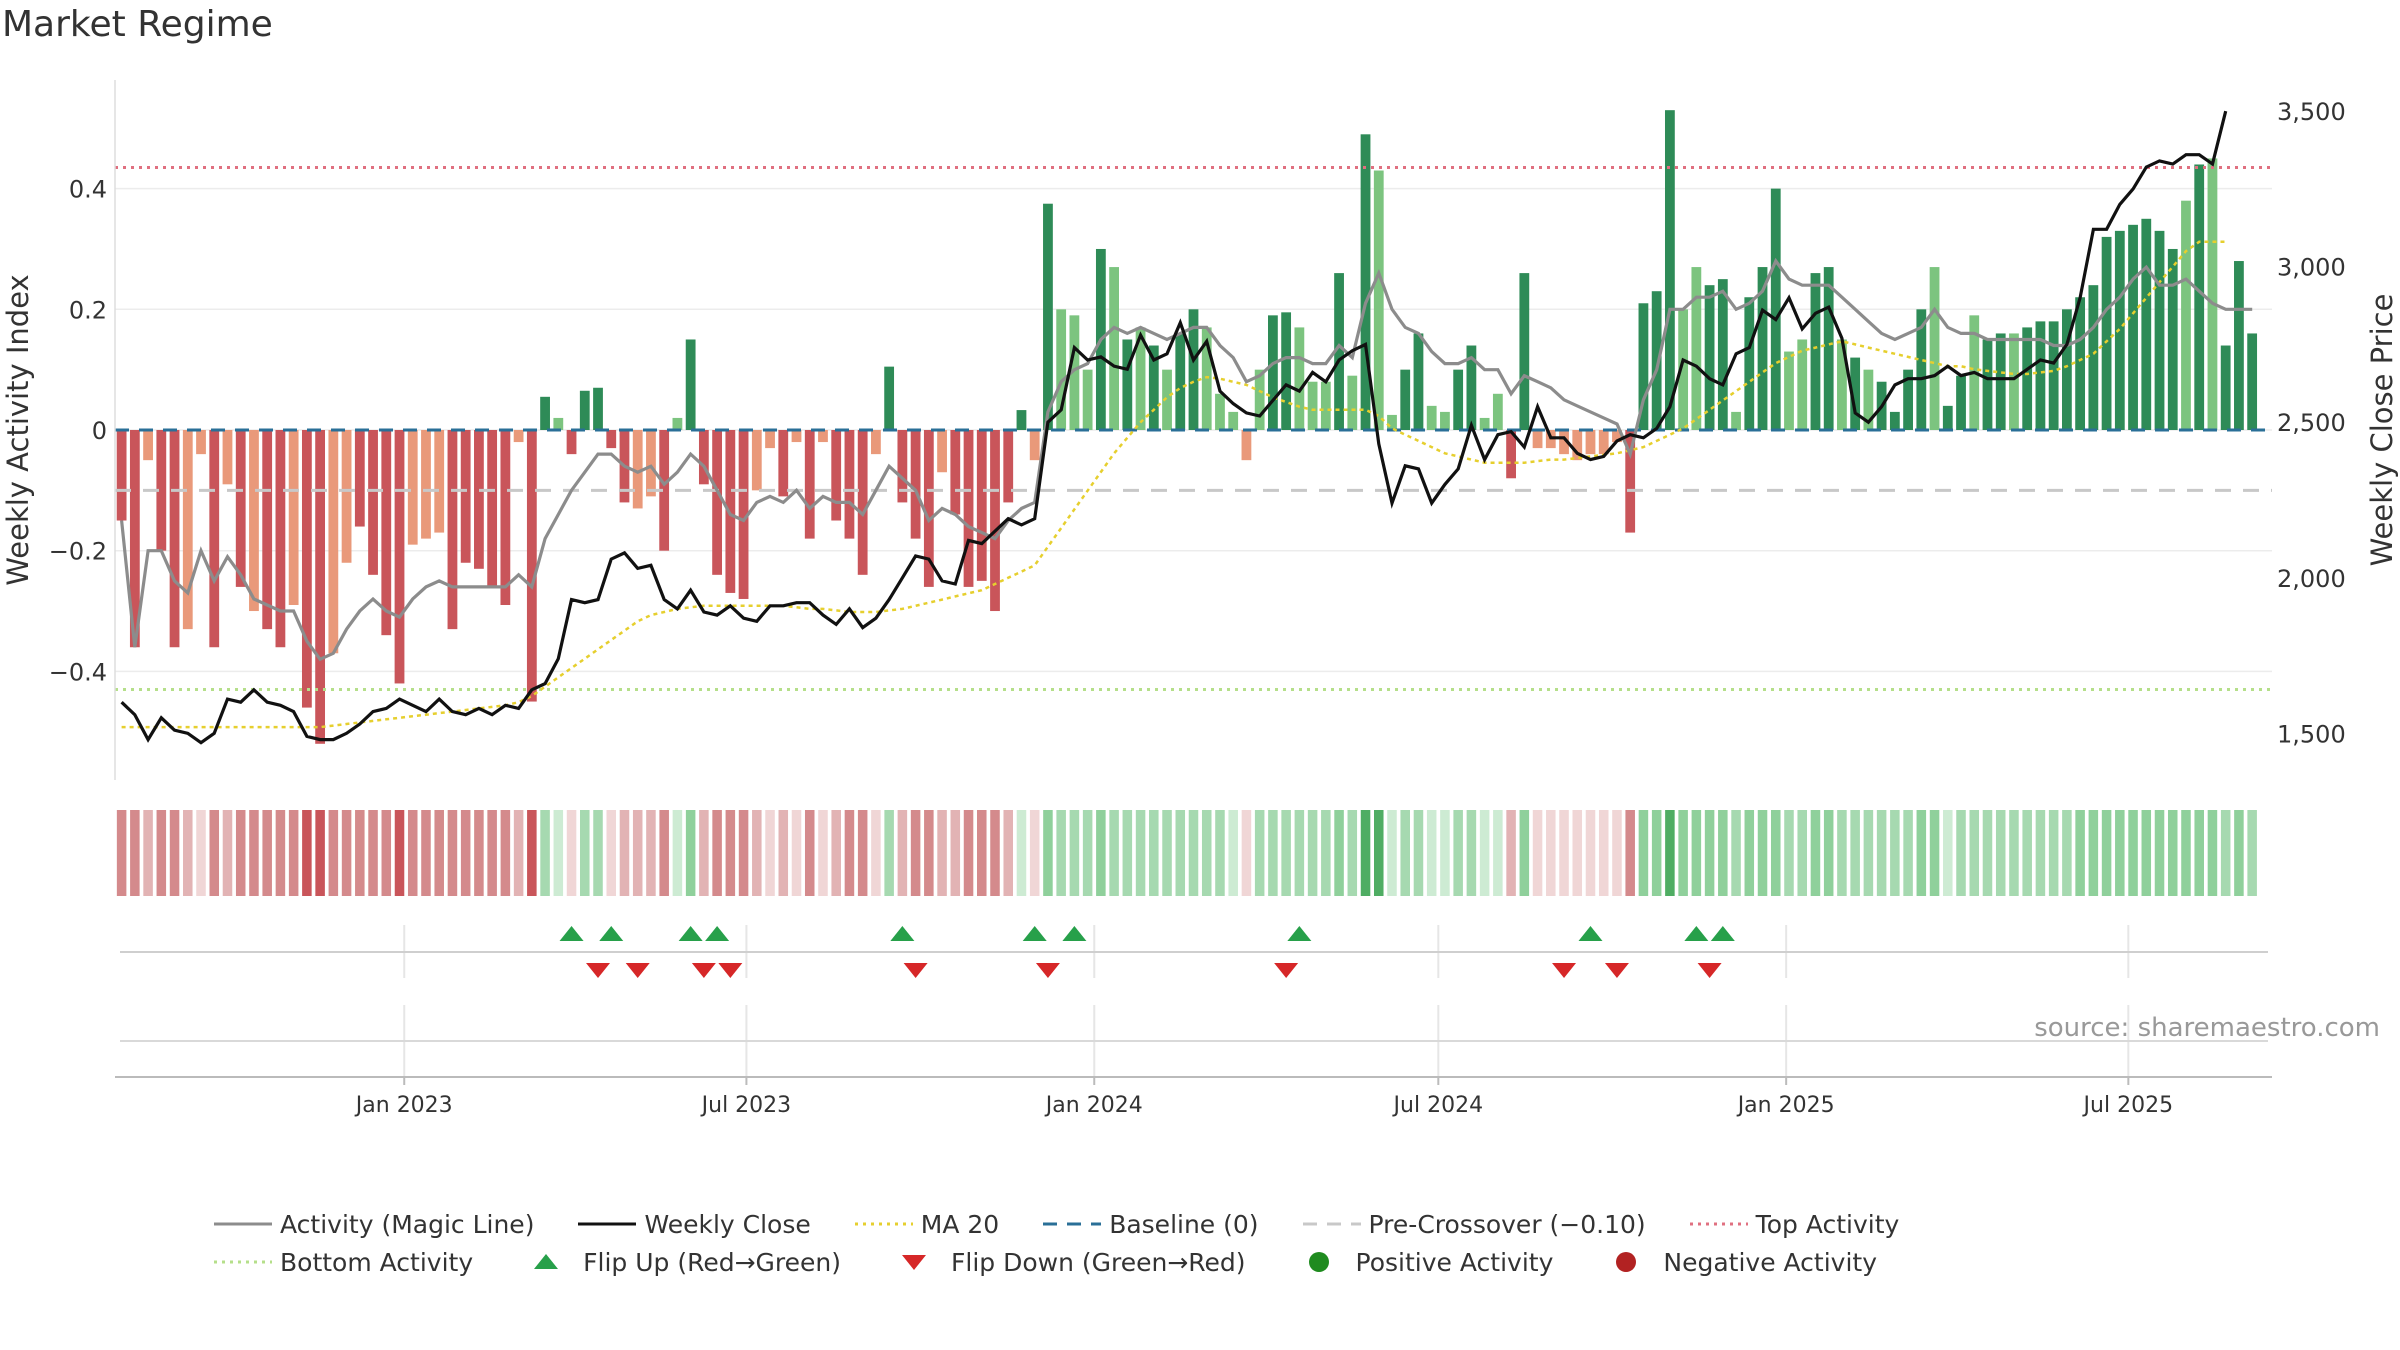 This screenshot has height=1350, width=2400. I want to click on legend-label: Pre-Crossover (−0.10), so click(1507, 1224).